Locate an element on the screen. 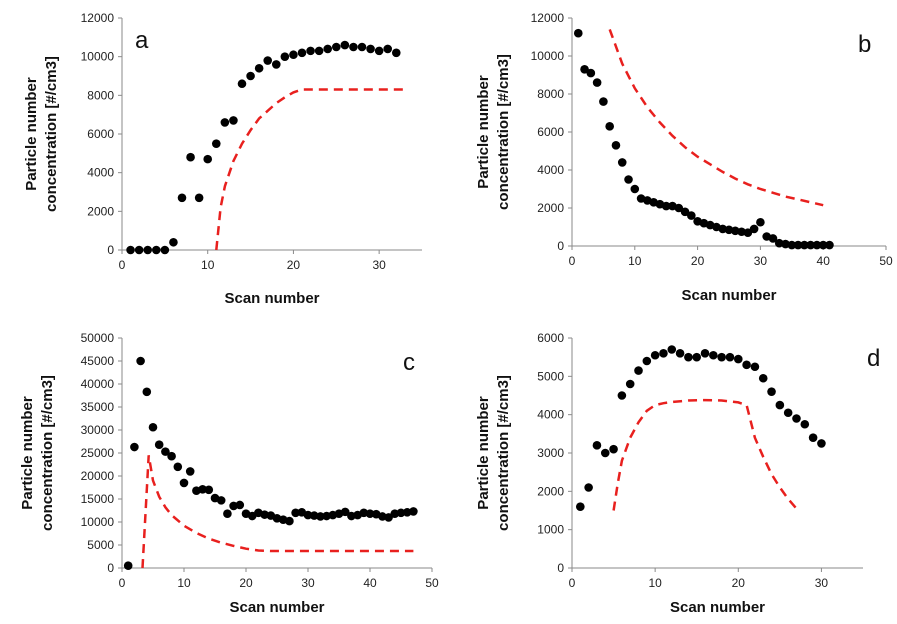  y-tick-label: 45000 is located at coordinates (98, 361).